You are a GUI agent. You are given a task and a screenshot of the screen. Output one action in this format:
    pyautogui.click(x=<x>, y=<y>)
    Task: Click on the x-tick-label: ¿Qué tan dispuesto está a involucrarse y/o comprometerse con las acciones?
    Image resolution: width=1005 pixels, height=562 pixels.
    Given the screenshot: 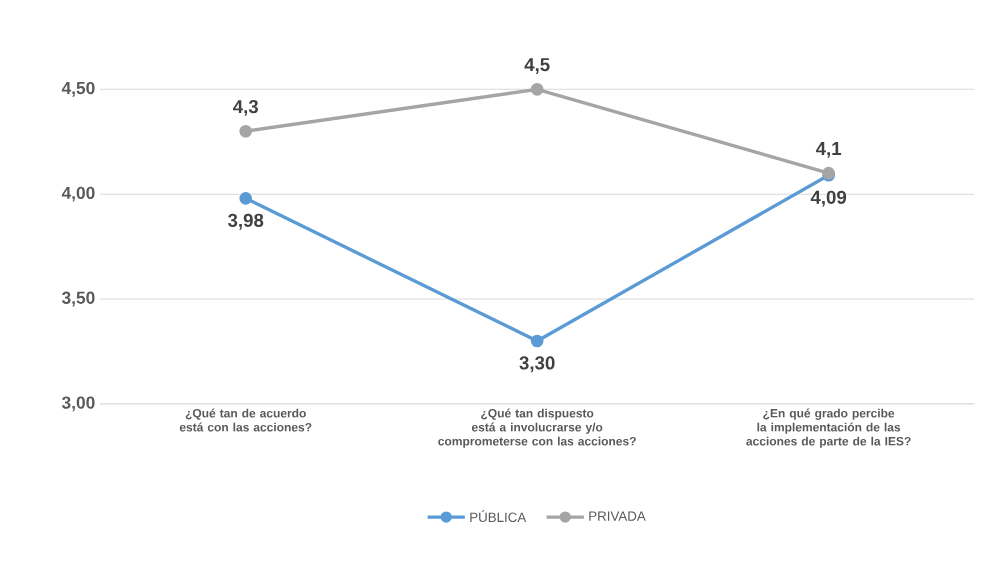 What is the action you would take?
    pyautogui.click(x=537, y=428)
    